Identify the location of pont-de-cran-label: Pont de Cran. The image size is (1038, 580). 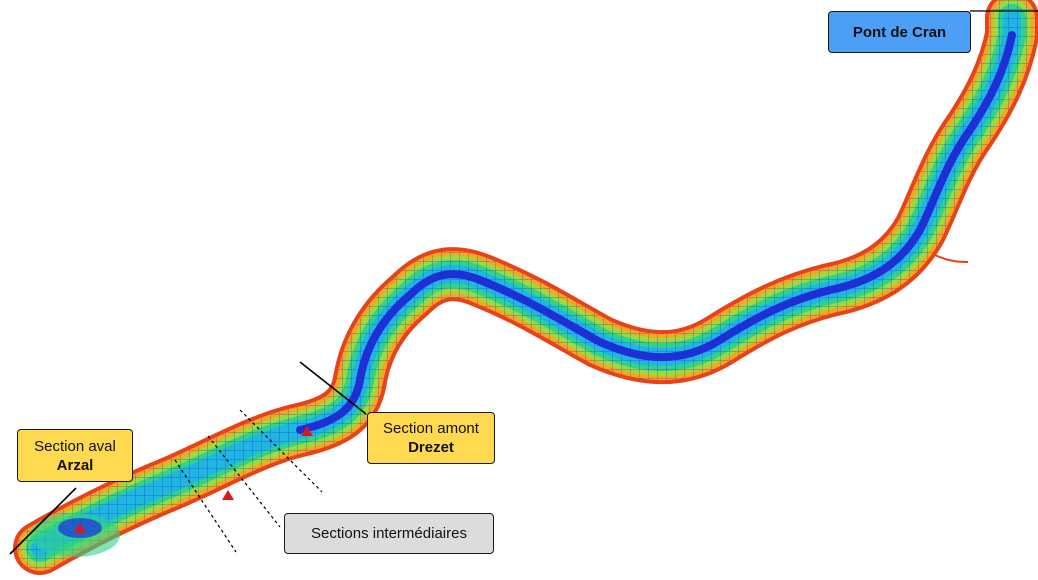
(899, 32).